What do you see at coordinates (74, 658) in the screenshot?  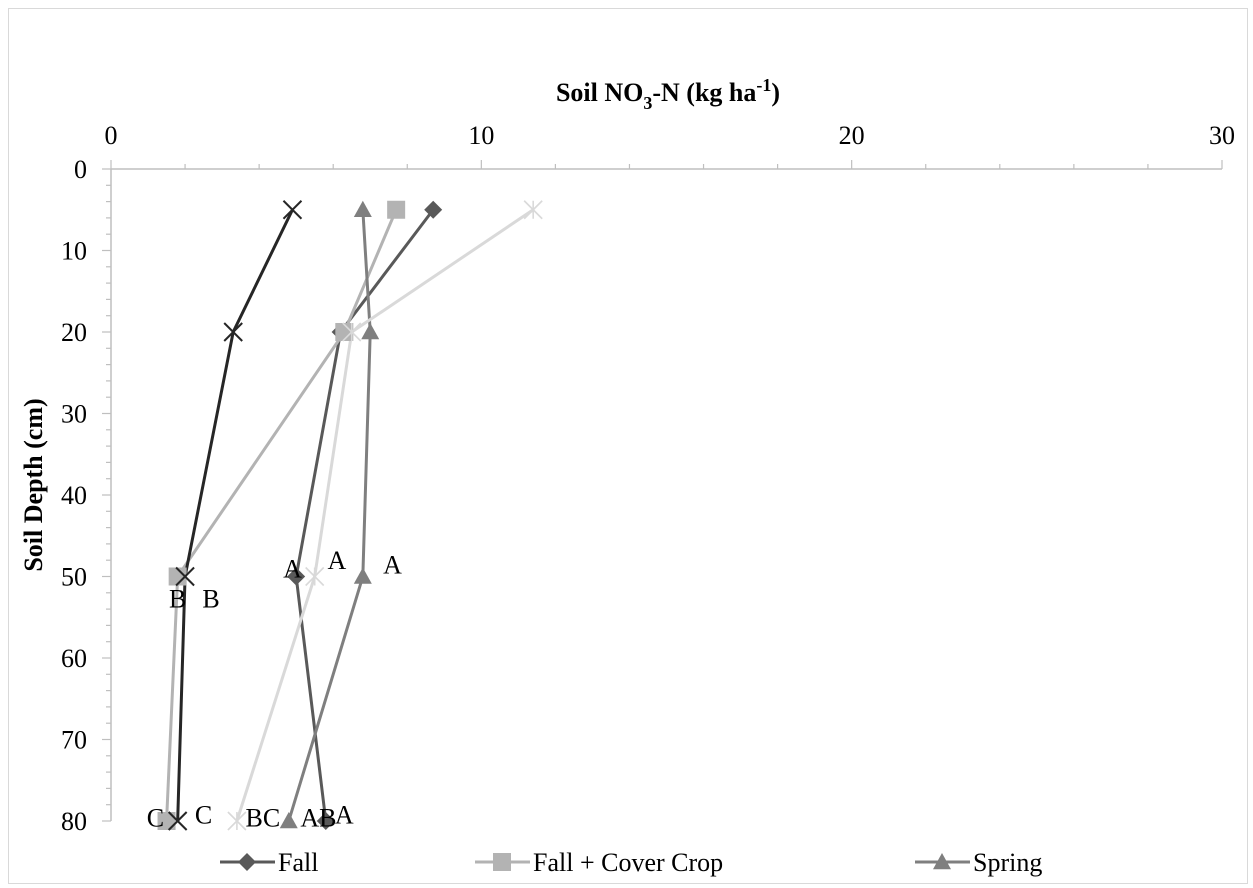 I see `y-tick-label: 60` at bounding box center [74, 658].